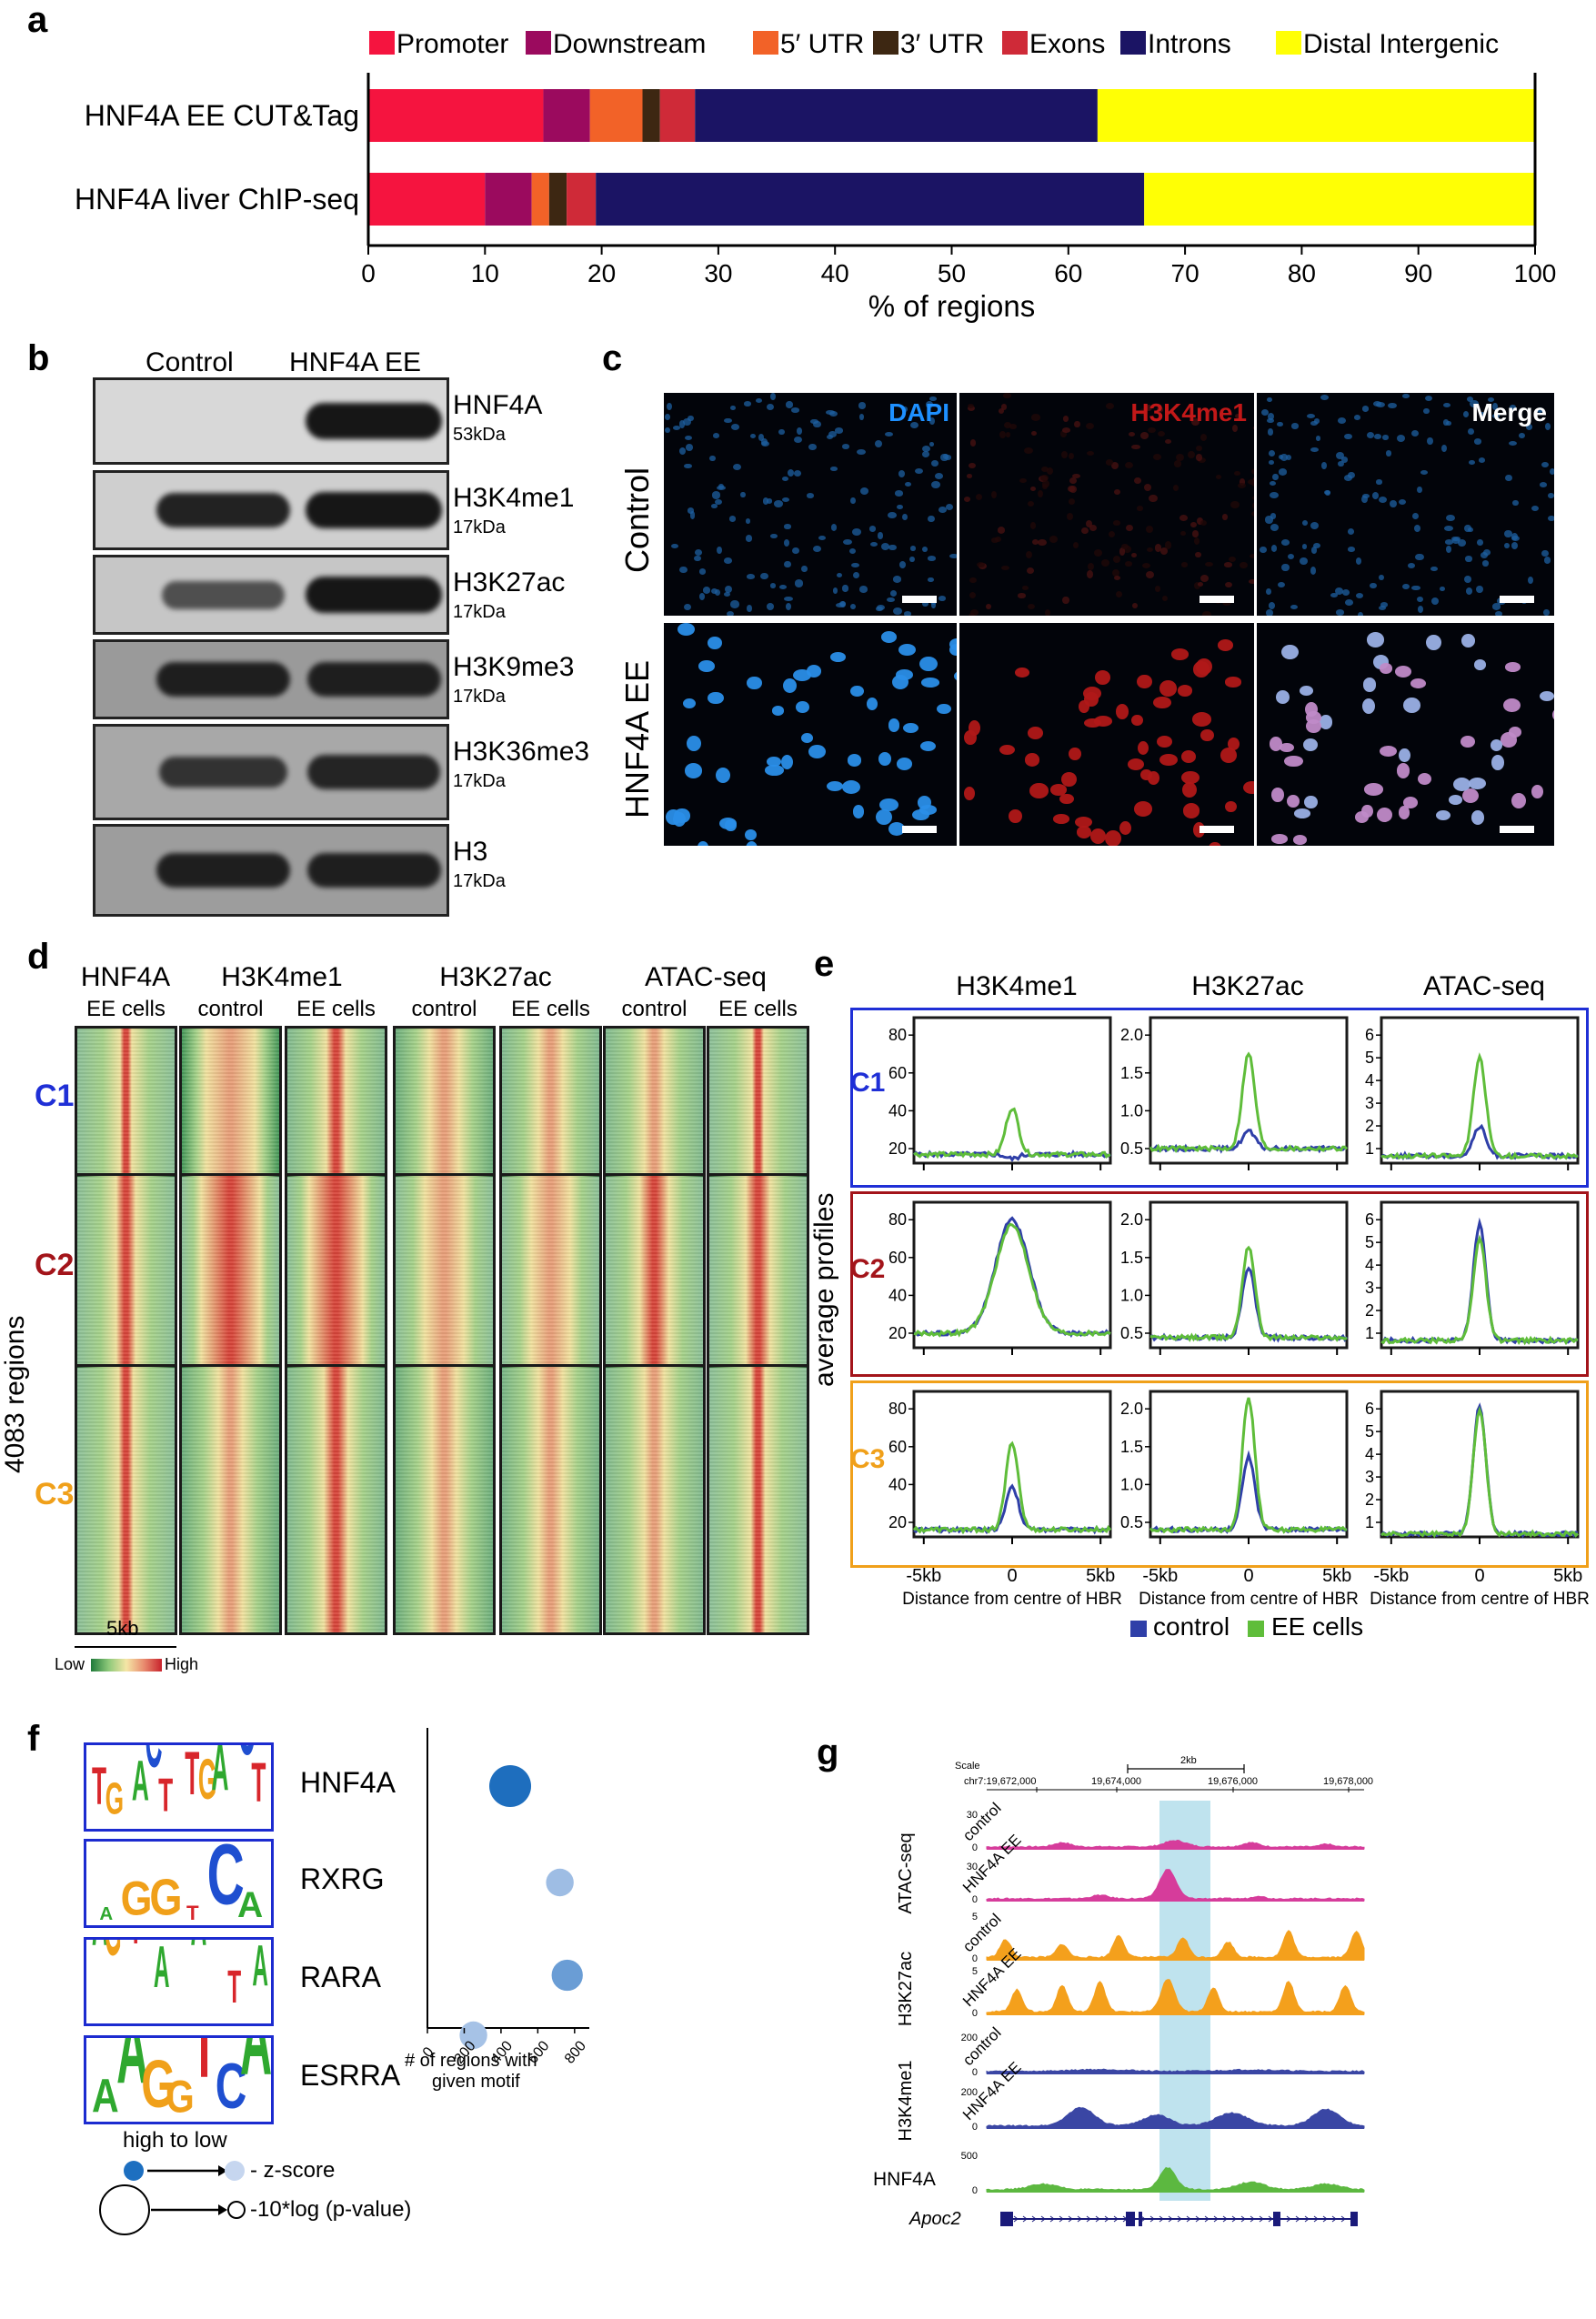 Image resolution: width=1596 pixels, height=2319 pixels. I want to click on x-tick-label: 80, so click(1302, 273).